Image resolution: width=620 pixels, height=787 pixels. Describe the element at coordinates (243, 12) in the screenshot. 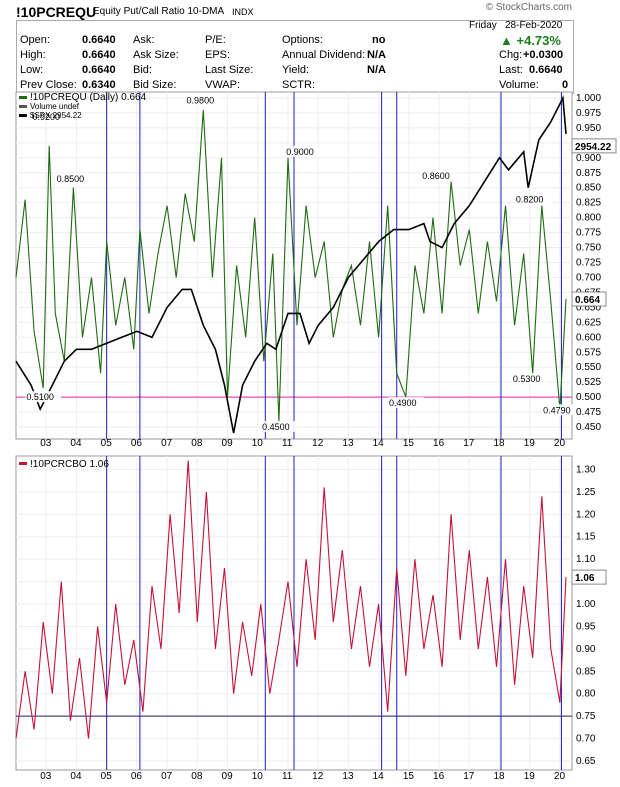

I see `exchange-label: INDX` at that location.